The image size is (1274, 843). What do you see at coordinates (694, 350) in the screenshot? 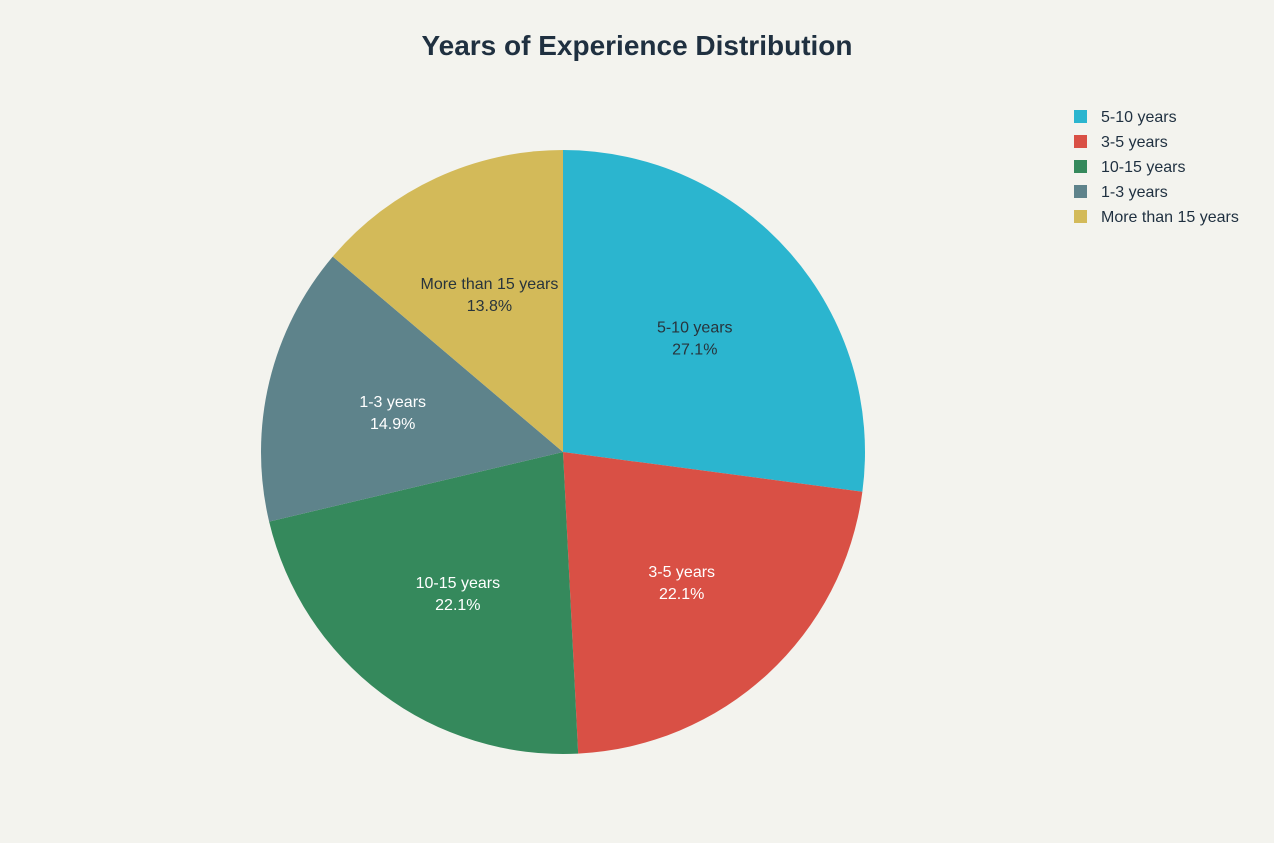
I see `slice-value-label: 27.1%` at bounding box center [694, 350].